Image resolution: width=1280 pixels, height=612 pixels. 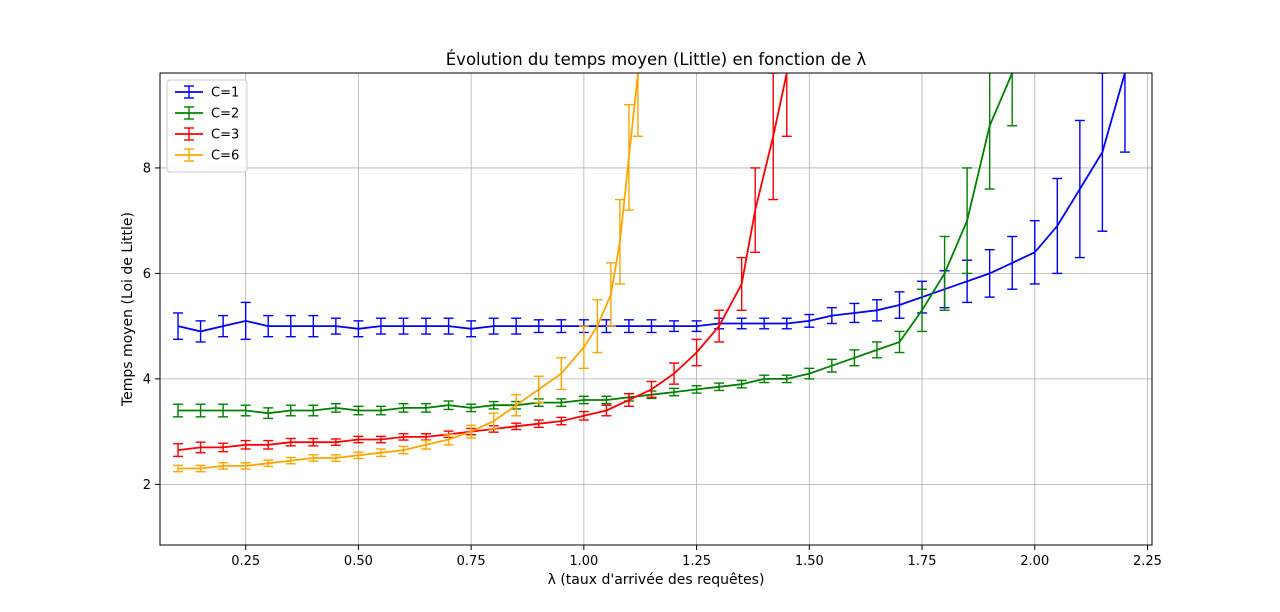 What do you see at coordinates (147, 274) in the screenshot?
I see `y-tick-label: 6` at bounding box center [147, 274].